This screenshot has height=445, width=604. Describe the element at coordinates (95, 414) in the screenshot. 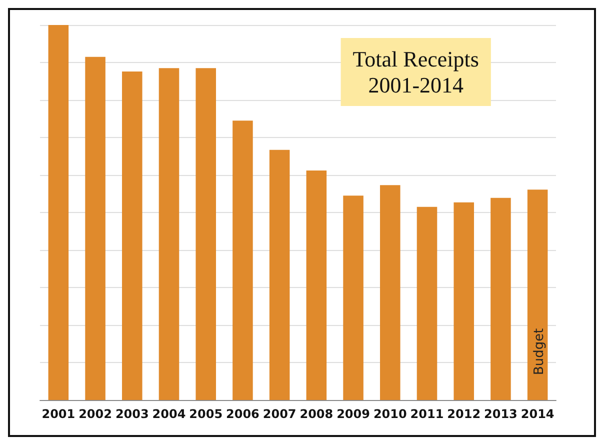

I see `x-tick-label: 2002` at that location.